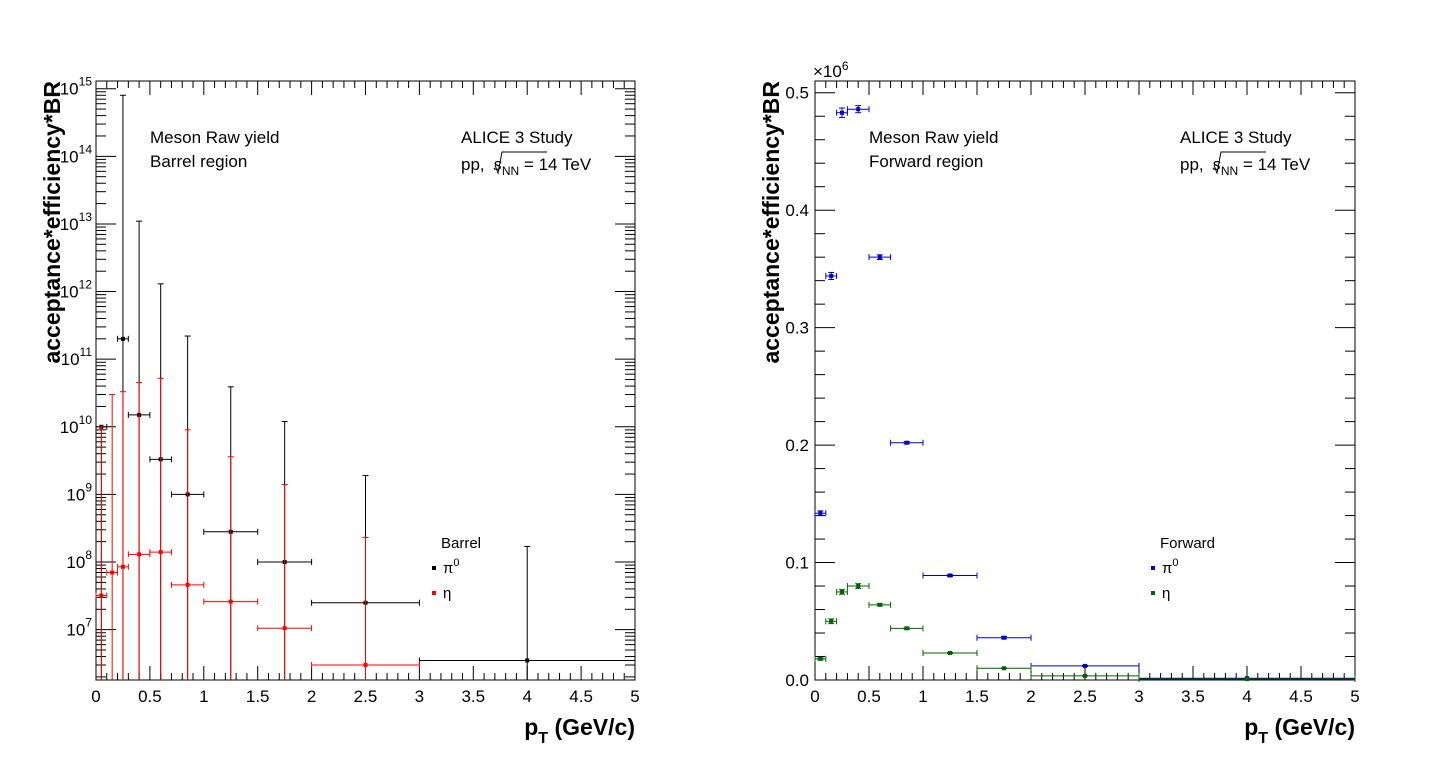 This screenshot has width=1438, height=764. What do you see at coordinates (1274, 164) in the screenshot?
I see `annotation-energy: = 14 TeV` at bounding box center [1274, 164].